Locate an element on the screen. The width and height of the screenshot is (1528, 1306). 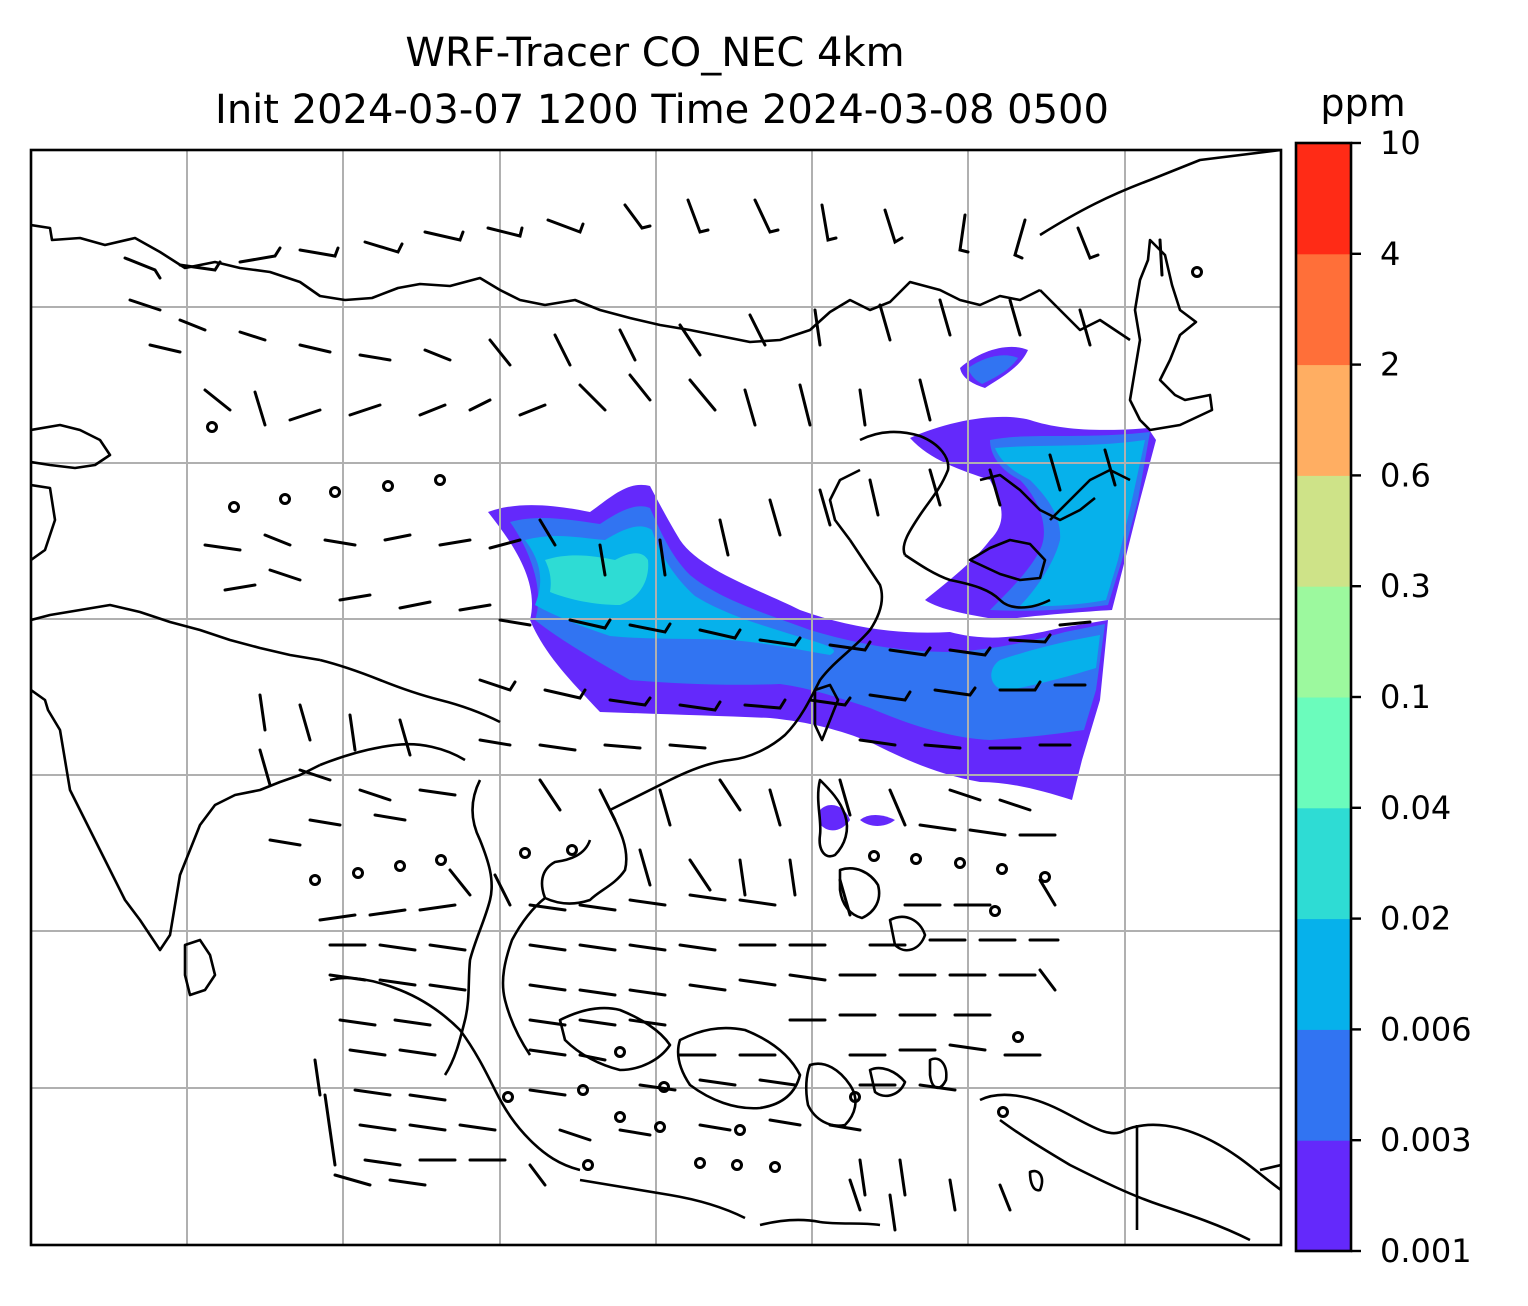
plume-level-0-island2 is located at coordinates (877, 820).